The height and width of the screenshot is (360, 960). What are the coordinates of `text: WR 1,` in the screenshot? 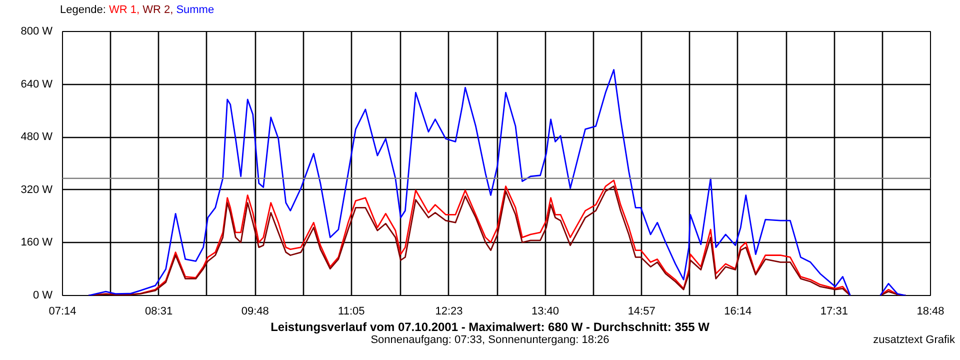 It's located at (124, 10).